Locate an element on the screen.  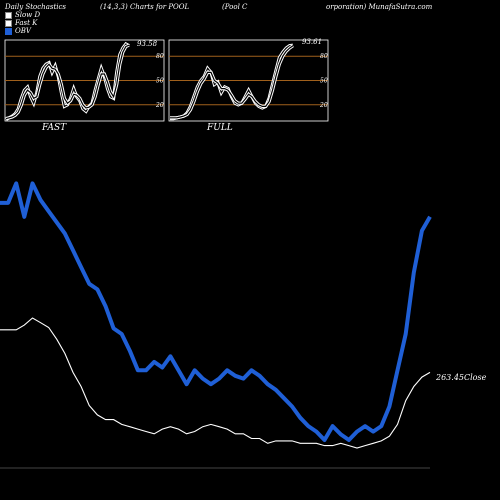
legend-swatch-slow-d is located at coordinates (8, 15).